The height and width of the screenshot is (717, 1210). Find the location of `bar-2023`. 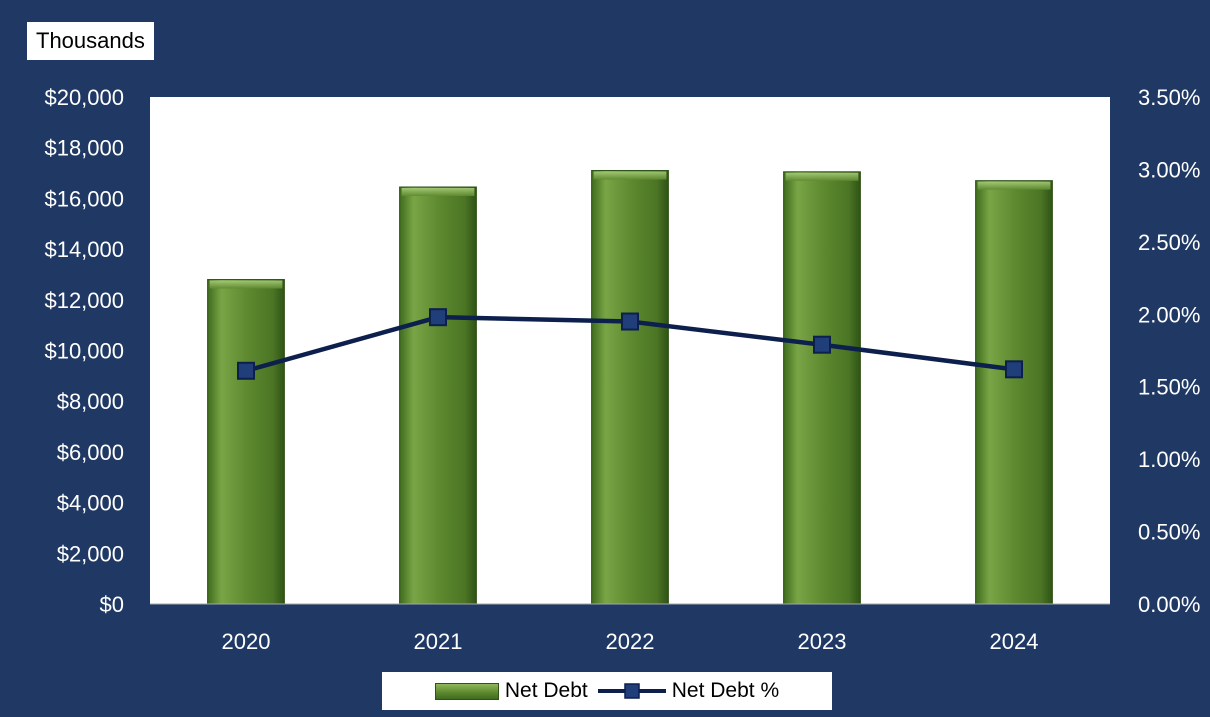

bar-2023 is located at coordinates (822, 388).